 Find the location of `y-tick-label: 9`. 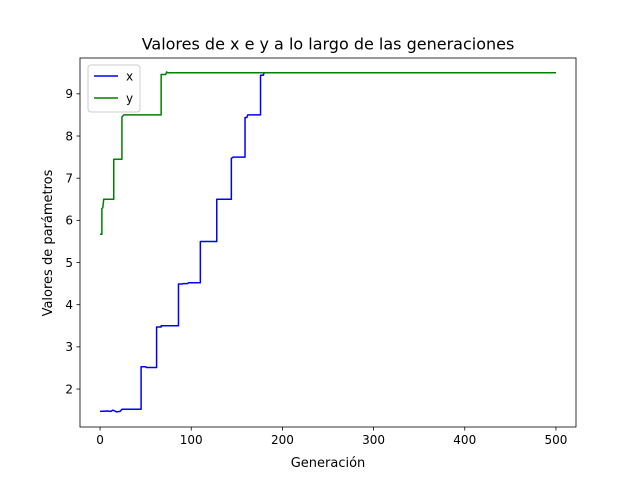

y-tick-label: 9 is located at coordinates (69, 94).